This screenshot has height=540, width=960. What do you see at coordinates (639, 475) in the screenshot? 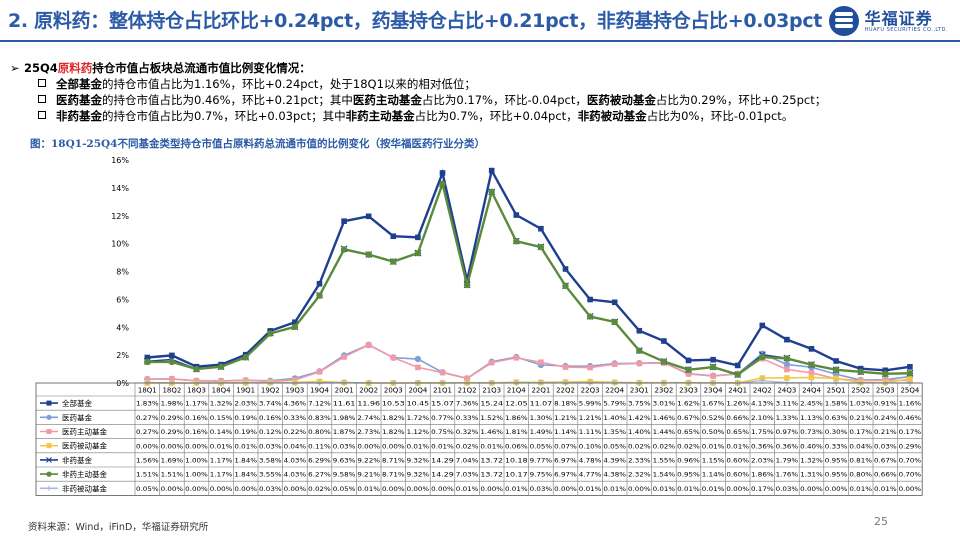
I see `data-label: 2.32%` at bounding box center [639, 475].